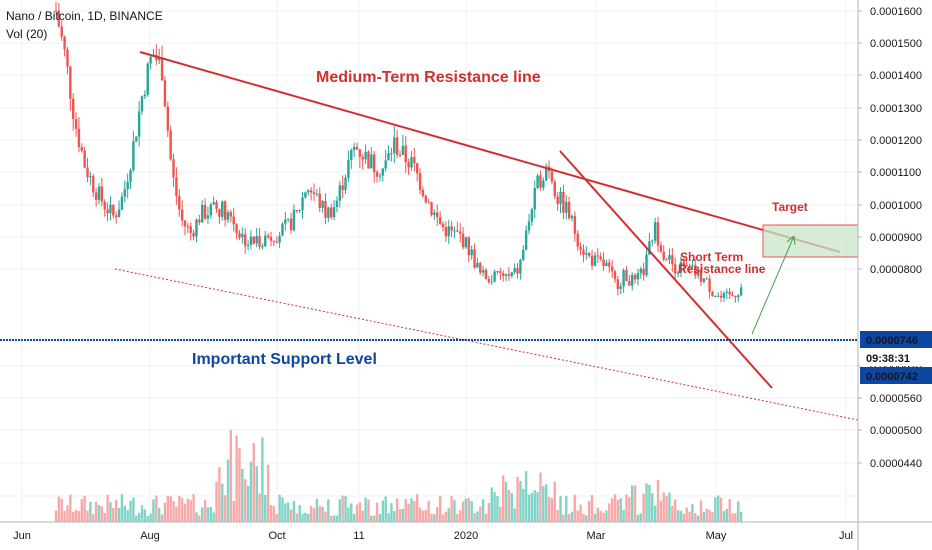  I want to click on volume-indicator-label: Vol (20), so click(27, 34).